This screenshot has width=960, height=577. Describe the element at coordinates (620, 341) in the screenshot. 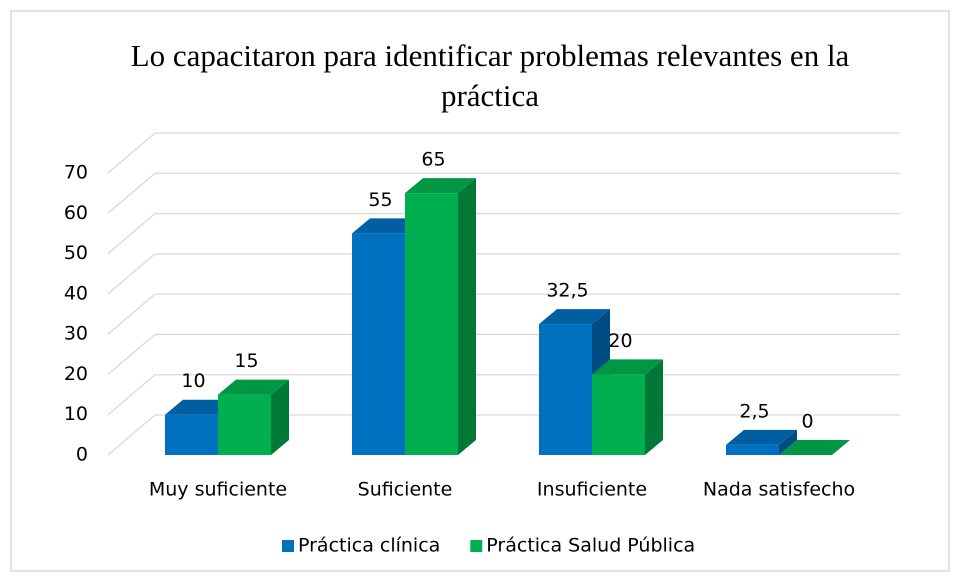

I see `data-label: 20` at that location.